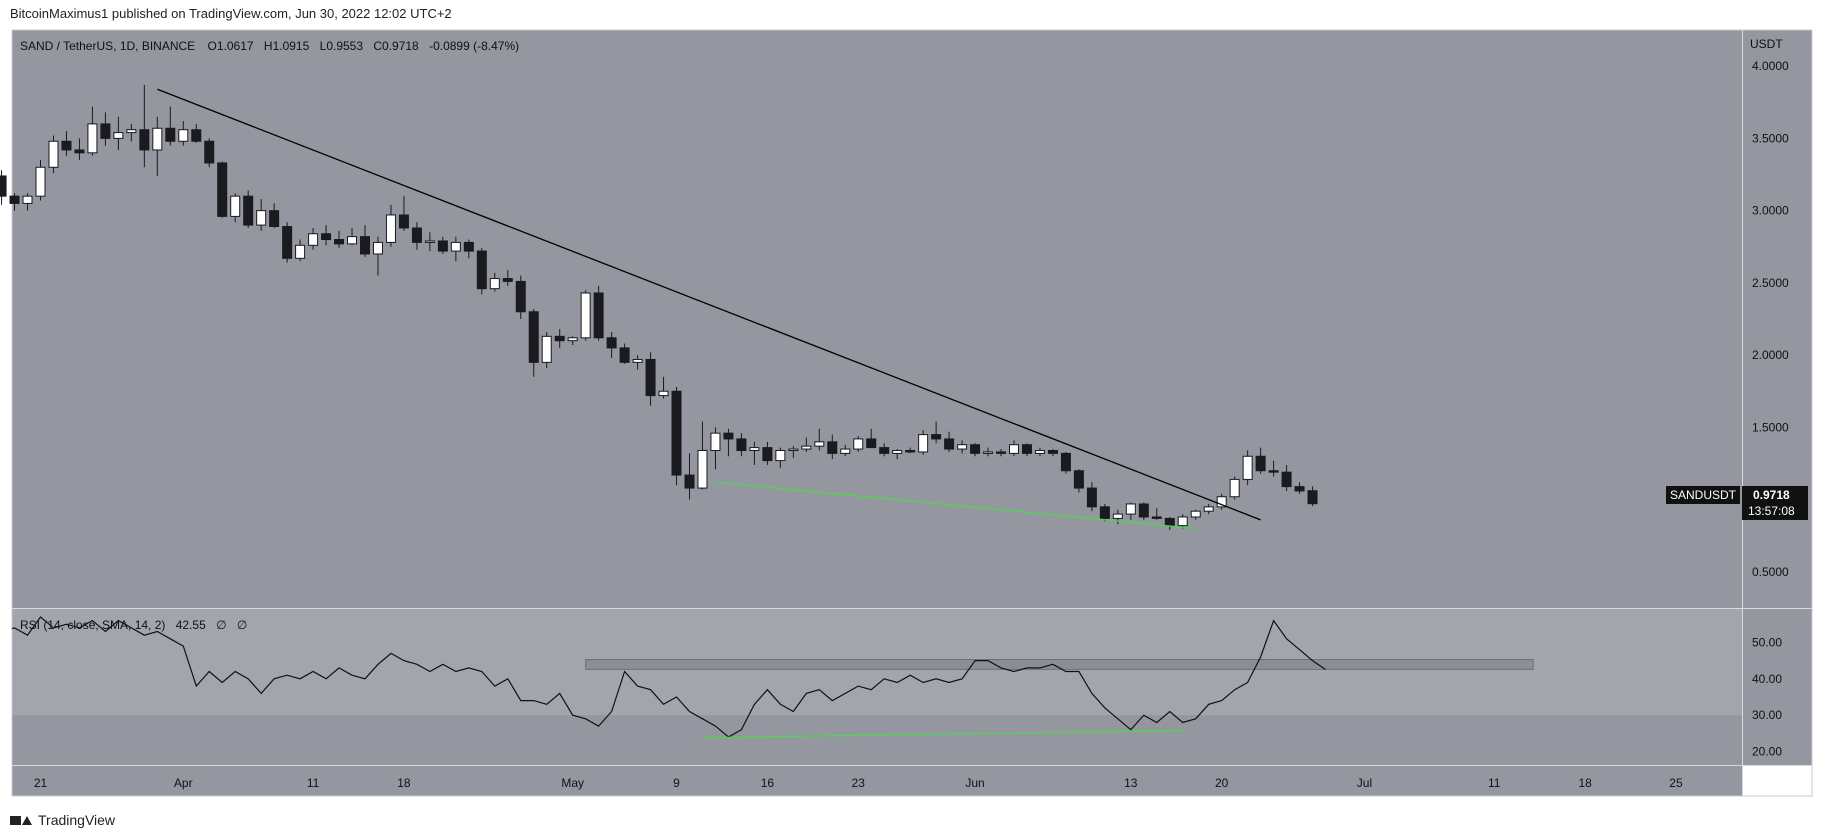  I want to click on close-value: 0.9718, so click(400, 46).